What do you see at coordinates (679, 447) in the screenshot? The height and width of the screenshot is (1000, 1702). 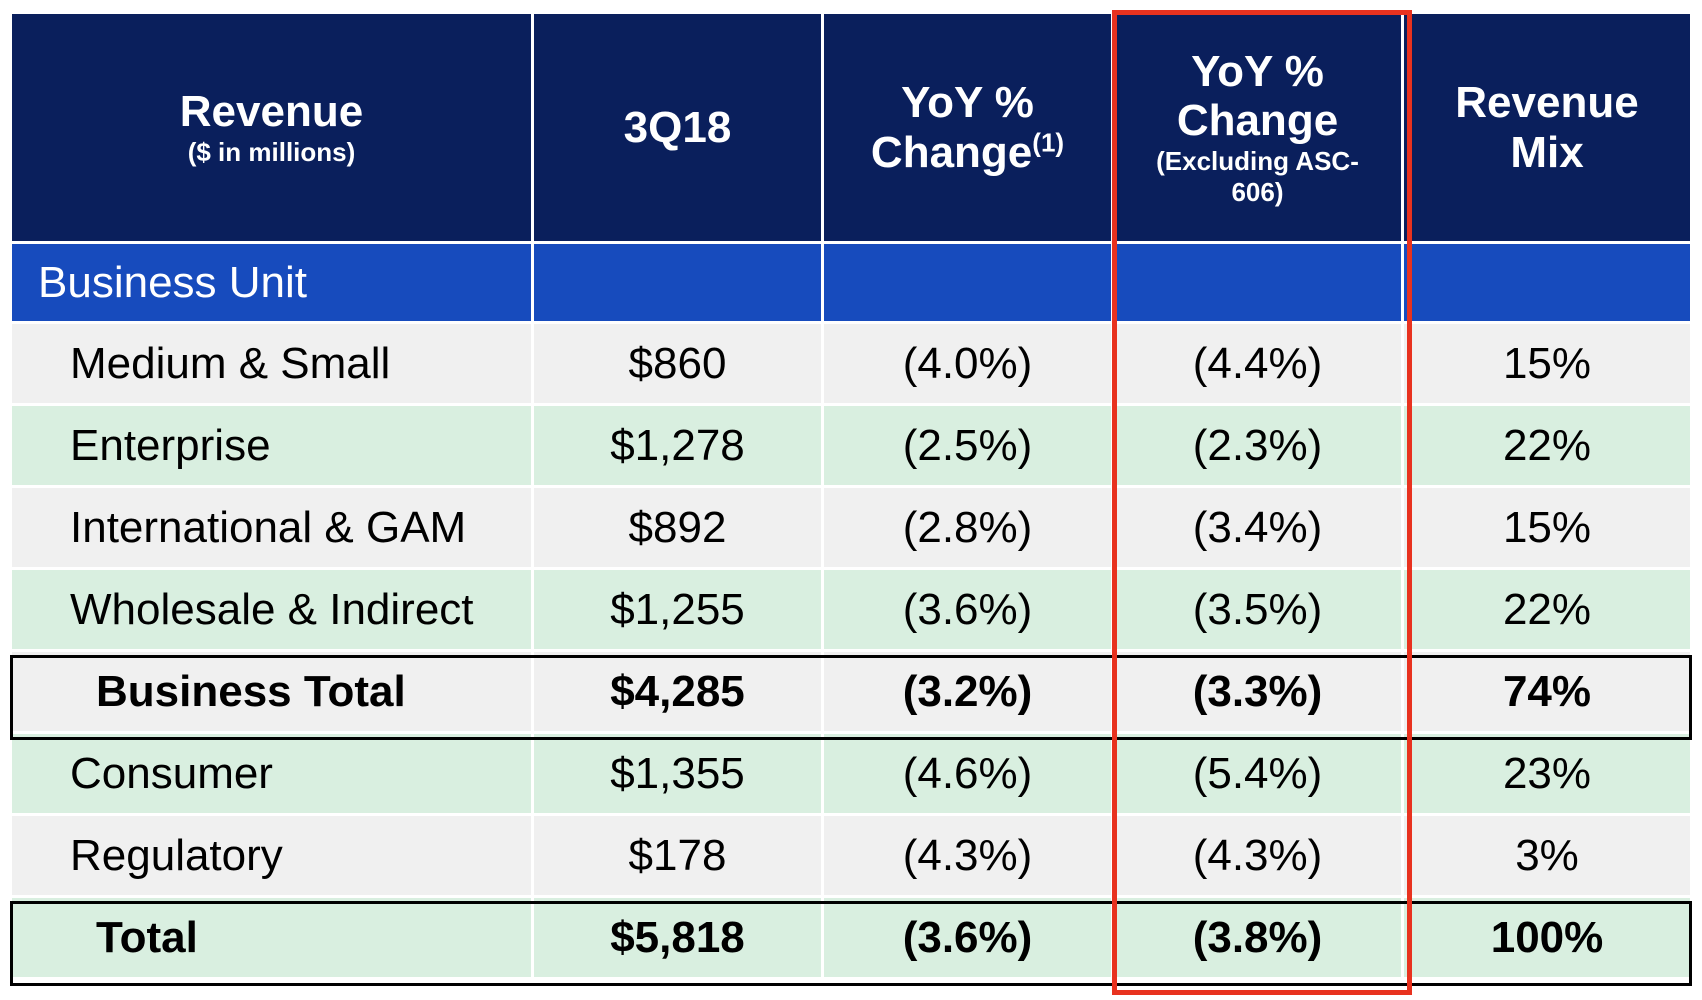 I see `row-3q18-value: $1,278` at bounding box center [679, 447].